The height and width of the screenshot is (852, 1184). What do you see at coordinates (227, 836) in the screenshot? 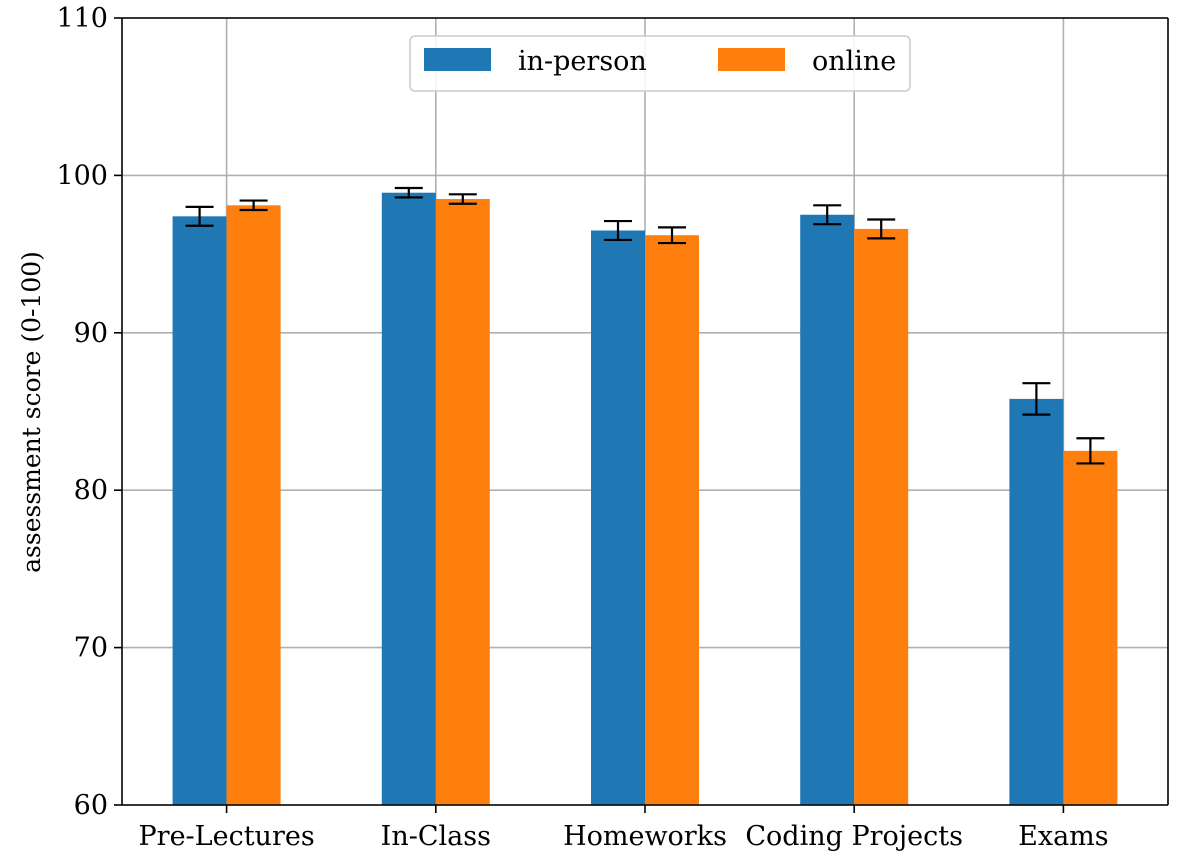
I see `x-tick-label: Pre-Lectures` at bounding box center [227, 836].